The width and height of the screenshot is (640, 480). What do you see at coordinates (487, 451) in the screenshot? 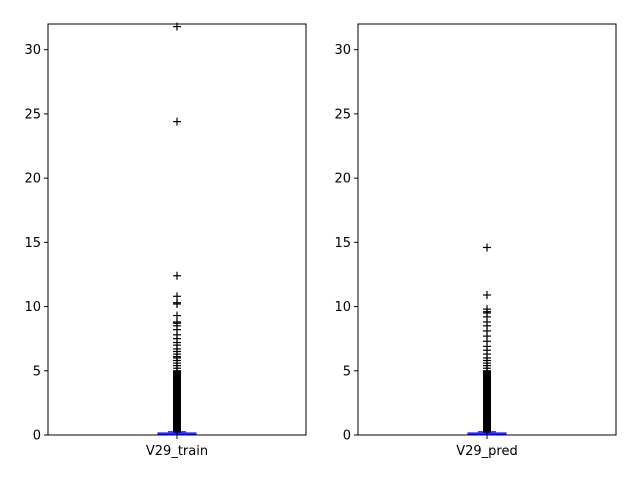
I see `category-label: V29_pred` at bounding box center [487, 451].